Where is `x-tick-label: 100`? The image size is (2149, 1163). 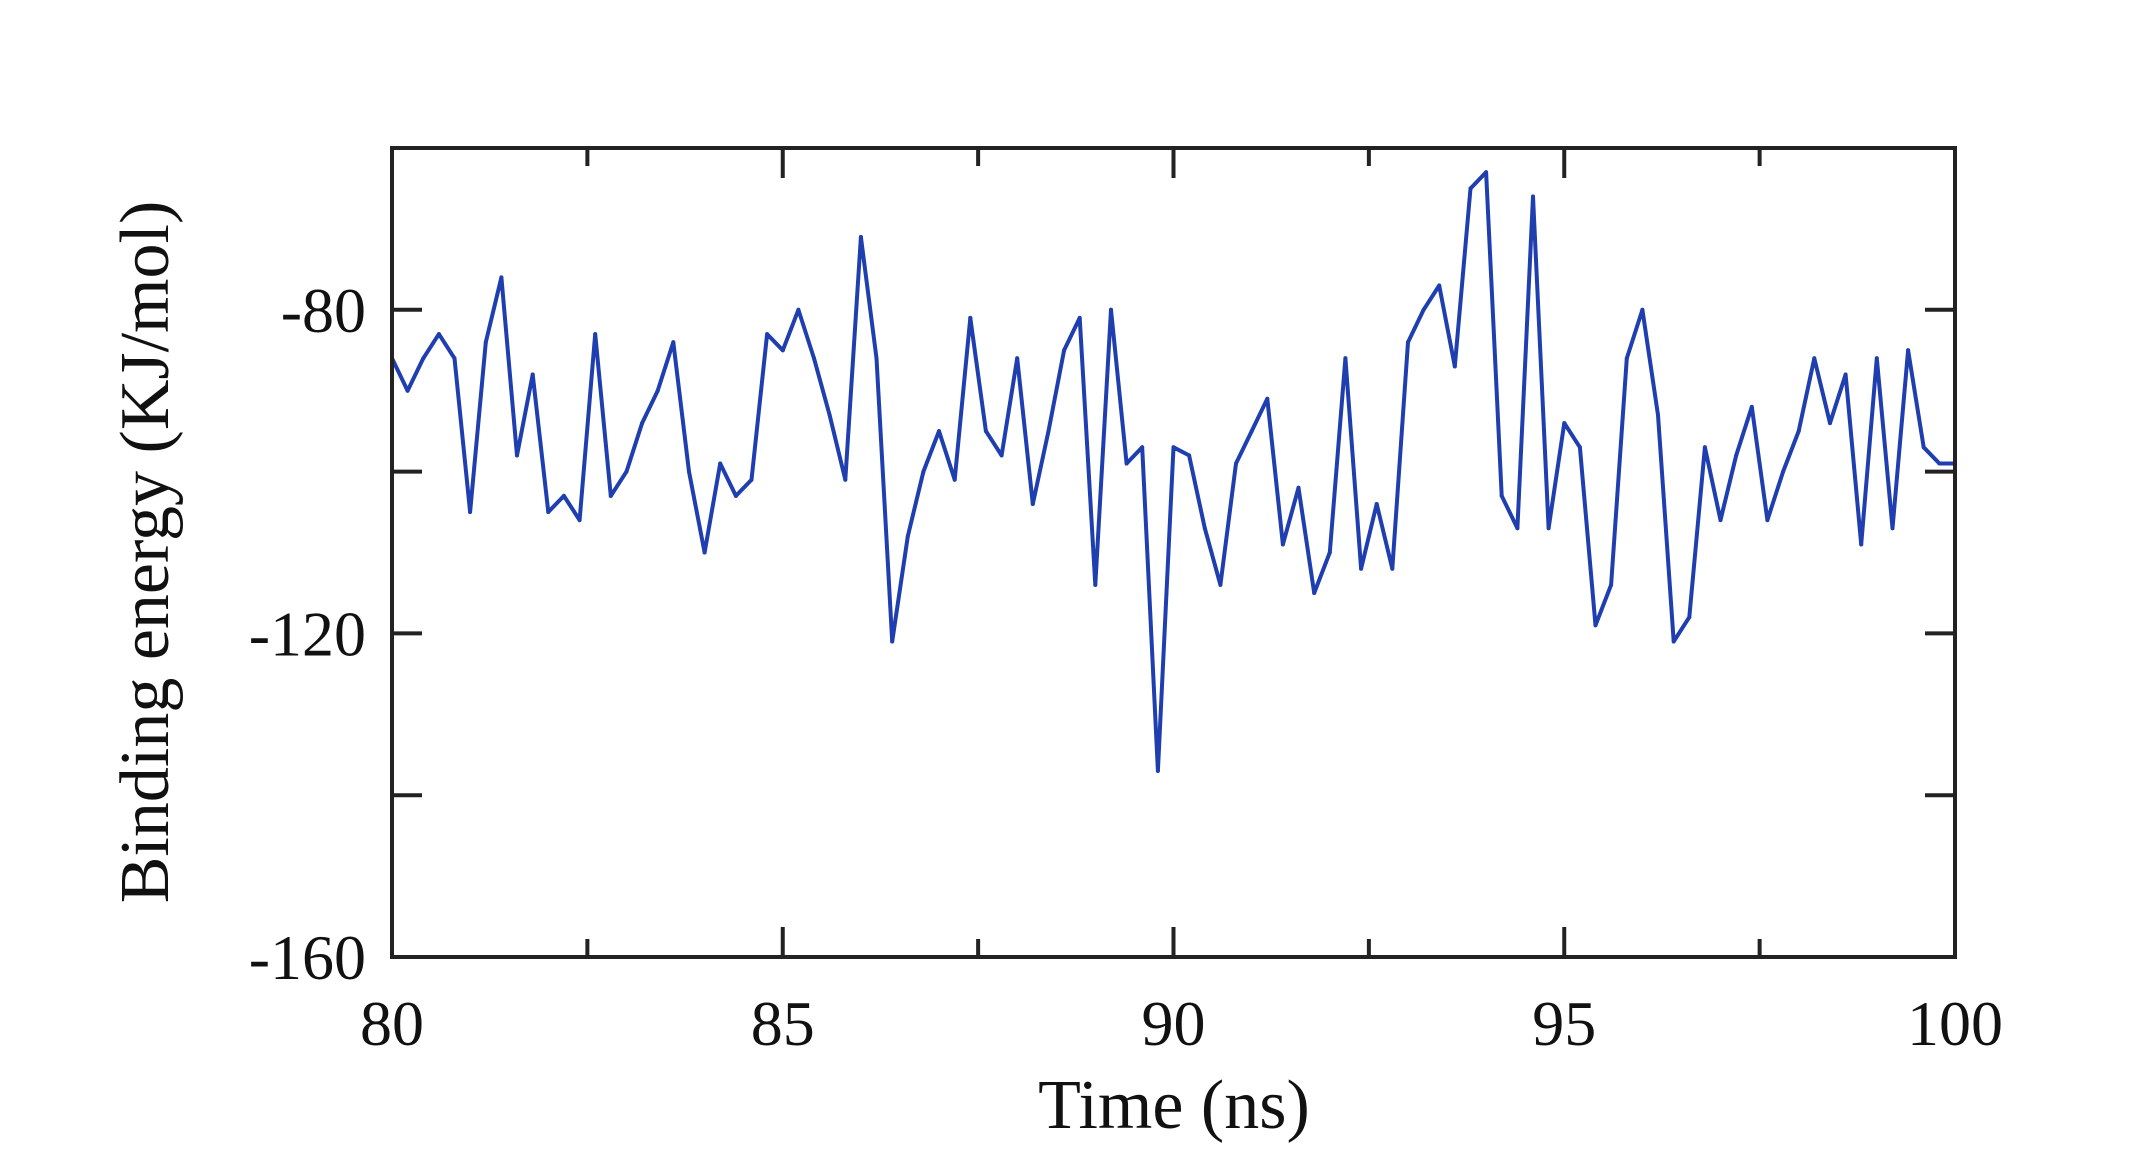 x-tick-label: 100 is located at coordinates (1955, 1023).